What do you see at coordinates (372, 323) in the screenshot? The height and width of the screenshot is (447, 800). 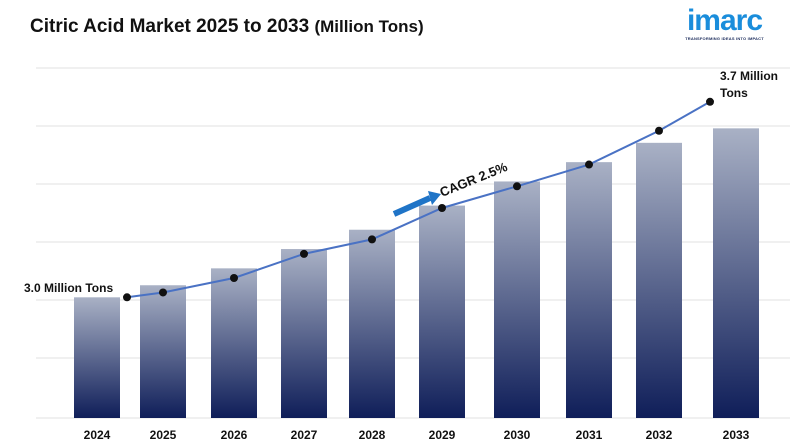 I see `bar-2028` at bounding box center [372, 323].